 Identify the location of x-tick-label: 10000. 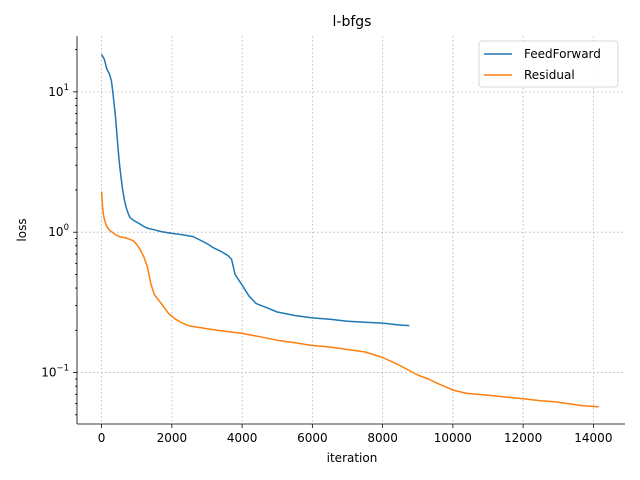
(453, 438).